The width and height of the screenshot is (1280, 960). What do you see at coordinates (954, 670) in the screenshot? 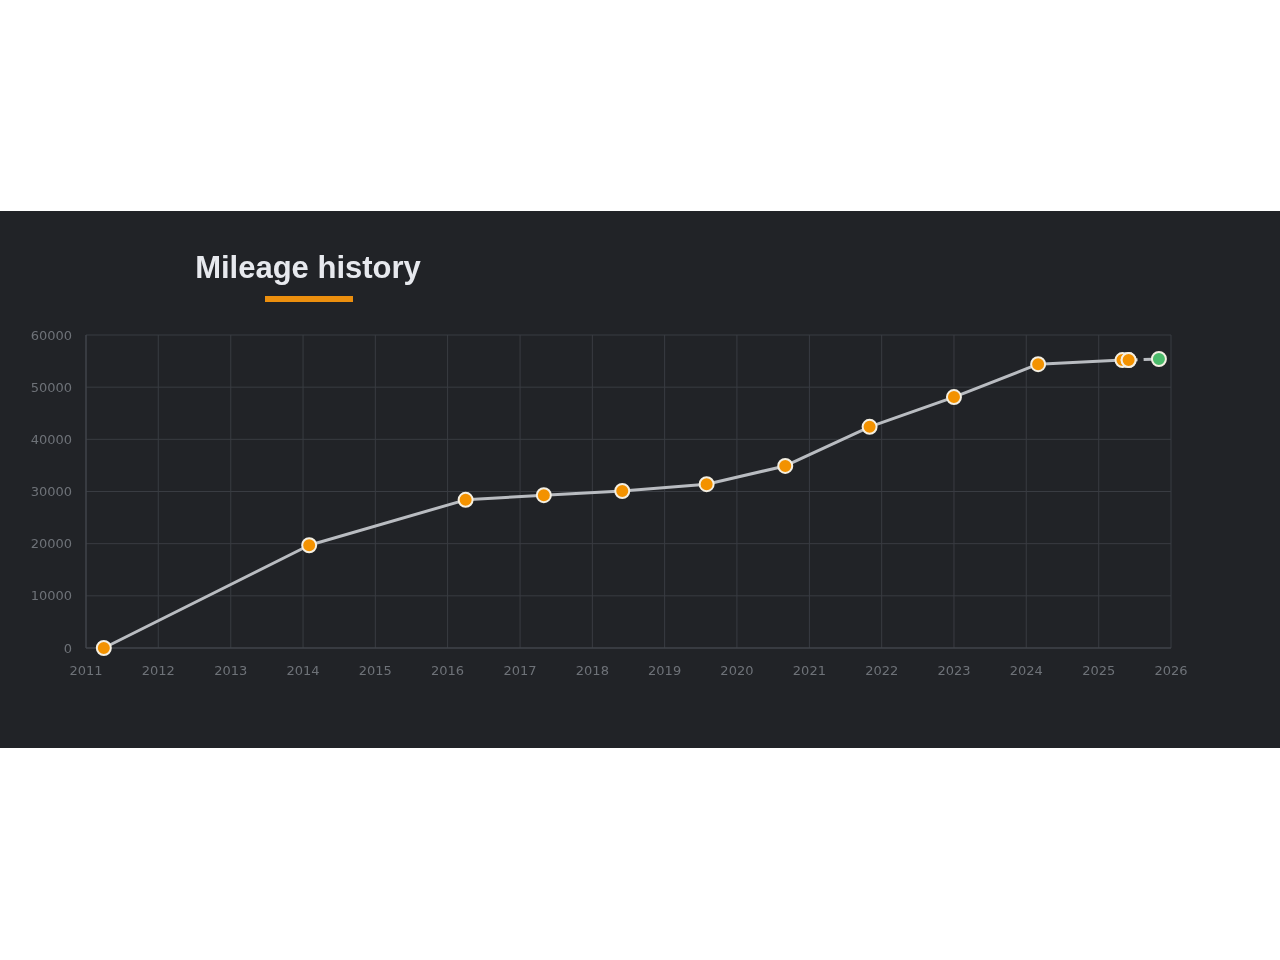
I see `x-tick-label: 2023` at bounding box center [954, 670].